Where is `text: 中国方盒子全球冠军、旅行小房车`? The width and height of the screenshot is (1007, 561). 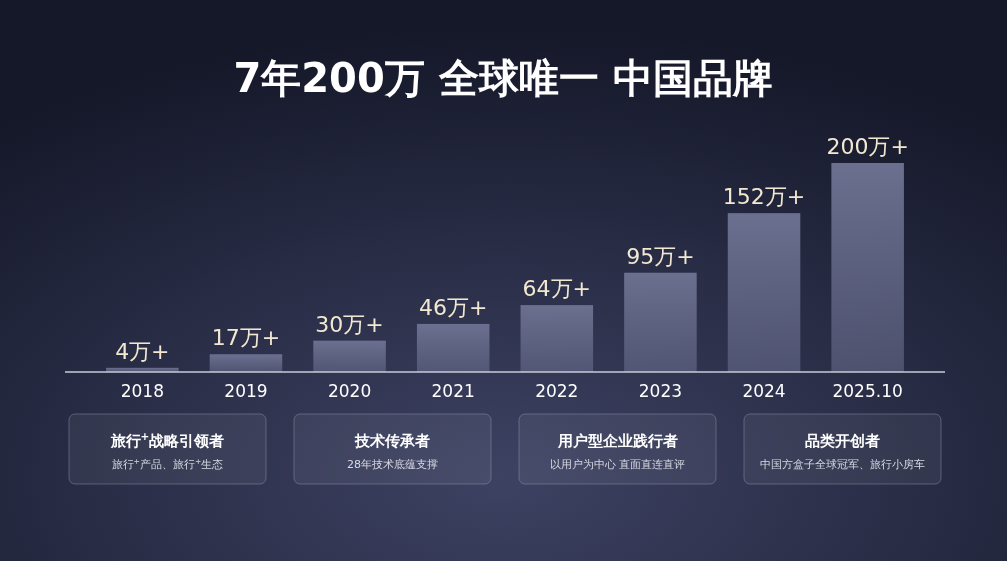 text: 中国方盒子全球冠军、旅行小房车 is located at coordinates (842, 464).